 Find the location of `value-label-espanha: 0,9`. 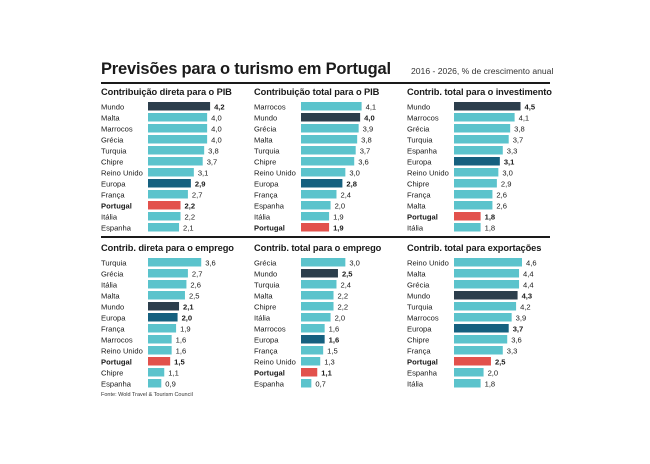

value-label-espanha: 0,9 is located at coordinates (170, 383).